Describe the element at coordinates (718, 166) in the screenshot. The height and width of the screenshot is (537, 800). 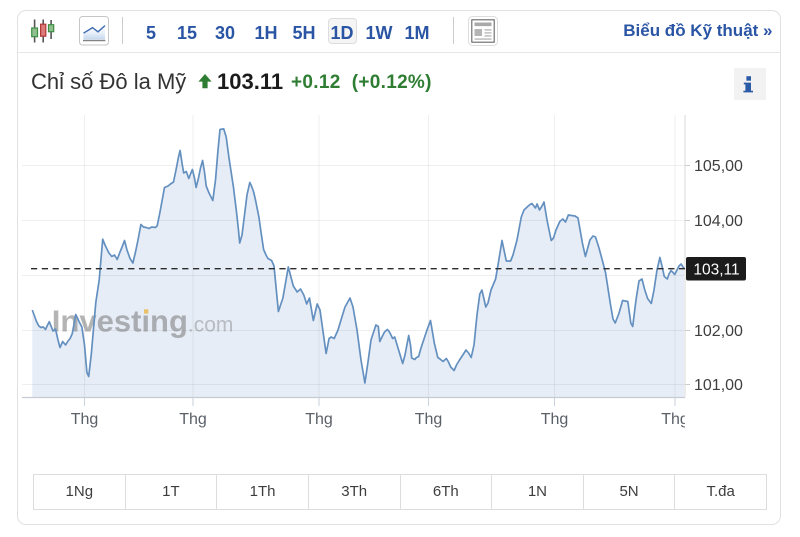
I see `svg-text: 105,00` at that location.